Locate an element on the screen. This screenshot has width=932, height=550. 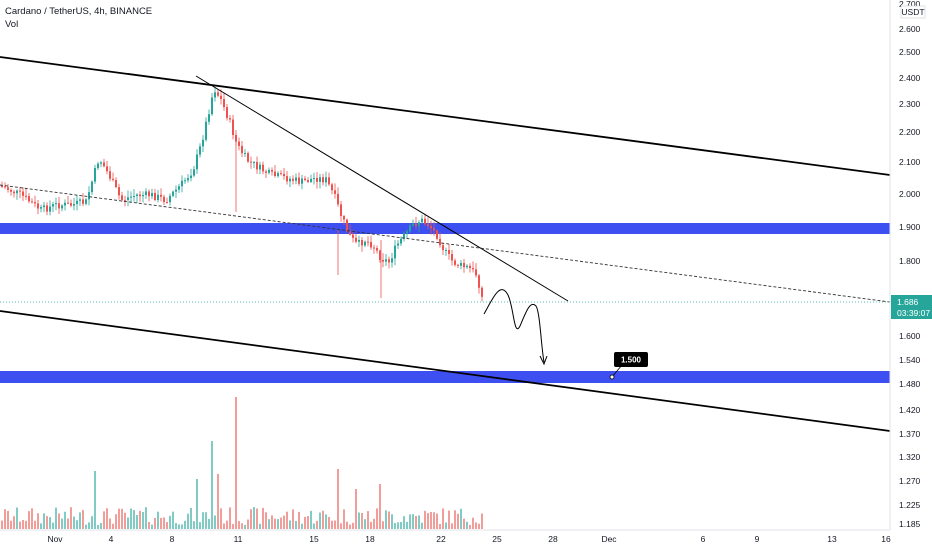
y-tick-label-partial: 2.700 is located at coordinates (910, 4).